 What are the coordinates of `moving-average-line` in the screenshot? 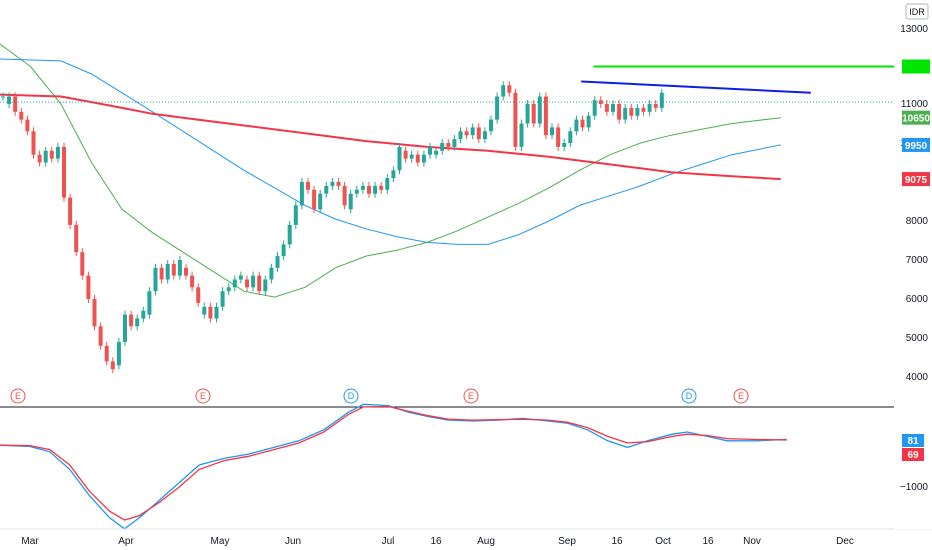 It's located at (390, 137).